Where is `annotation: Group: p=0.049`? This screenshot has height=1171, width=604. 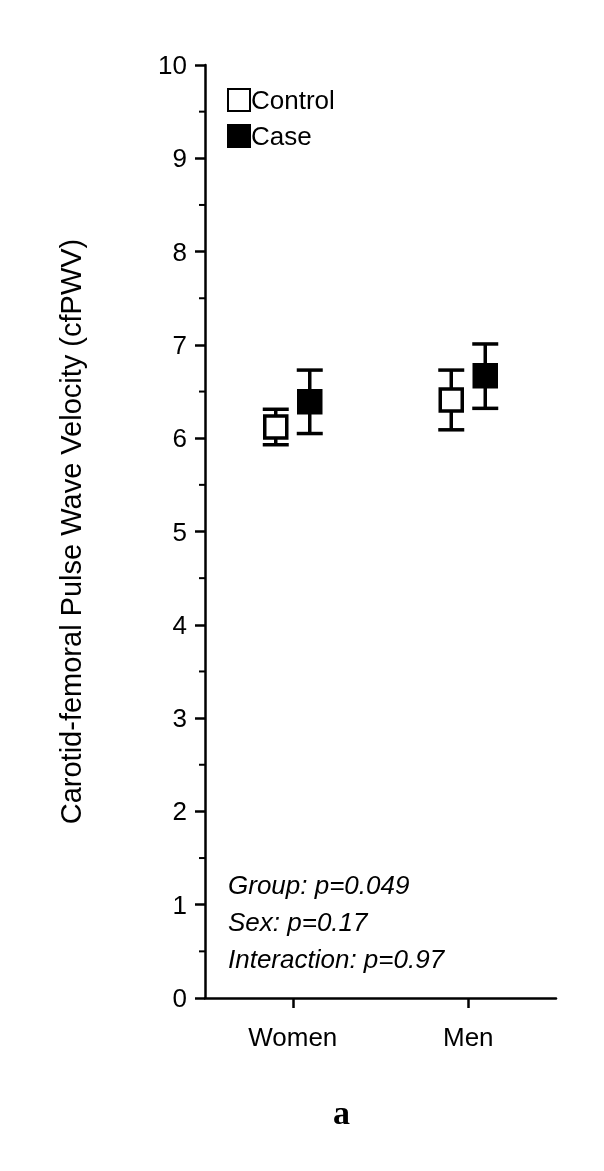
annotation: Group: p=0.049 is located at coordinates (319, 885).